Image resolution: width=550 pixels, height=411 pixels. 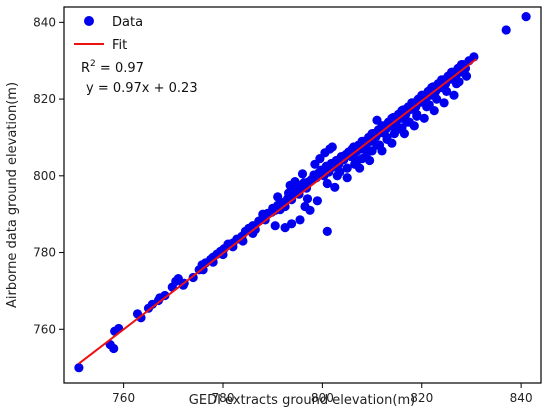 I want to click on r-squared-sup: 2, so click(x=93, y=64).